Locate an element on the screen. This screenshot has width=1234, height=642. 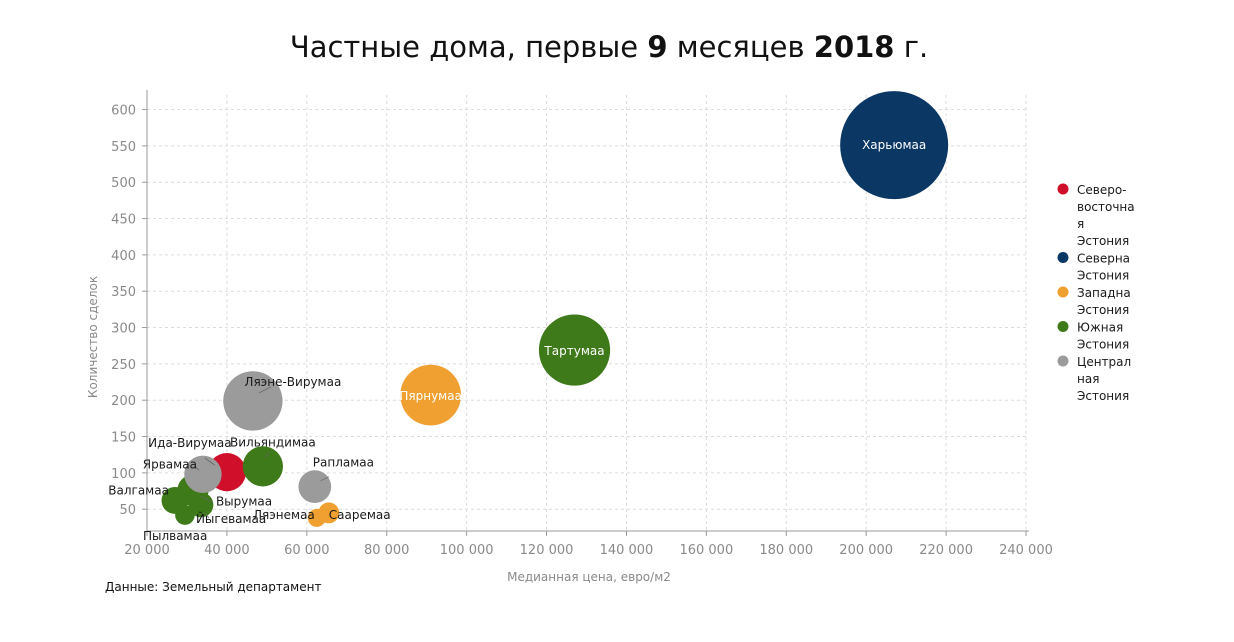
bubble-label: Йыгевамаа is located at coordinates (231, 518).